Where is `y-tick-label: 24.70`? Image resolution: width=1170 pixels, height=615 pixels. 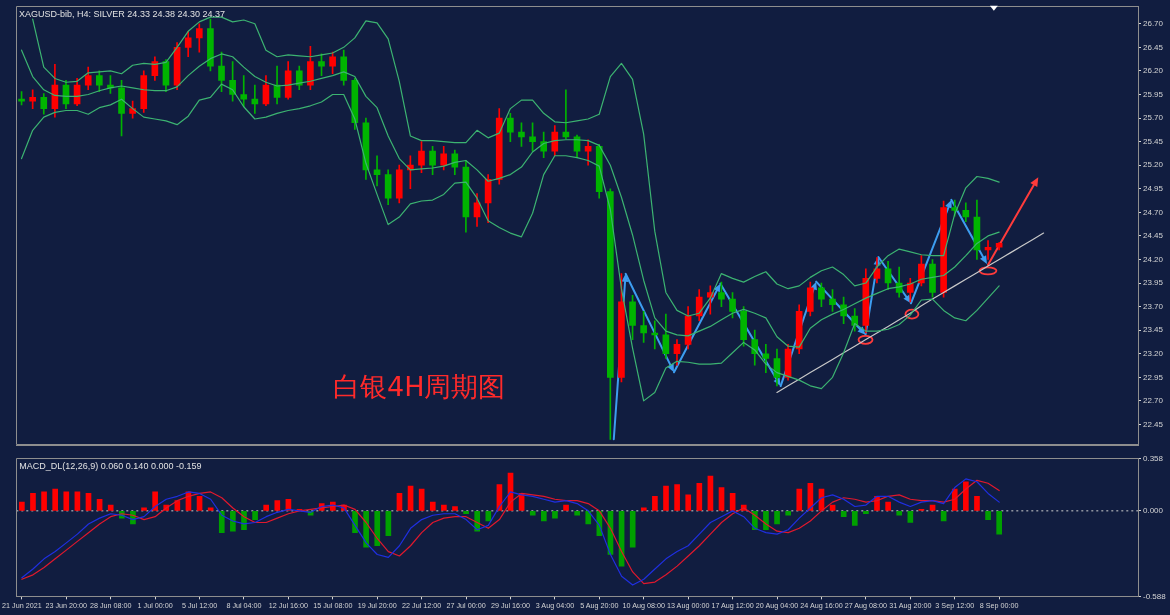 y-tick-label: 24.70 is located at coordinates (1153, 212).